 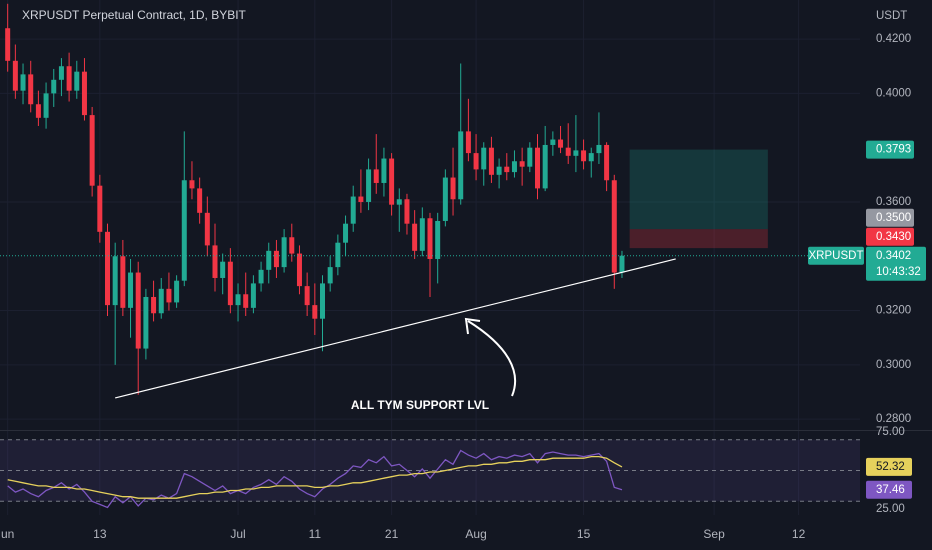 I want to click on rsi-value-box, so click(x=889, y=466).